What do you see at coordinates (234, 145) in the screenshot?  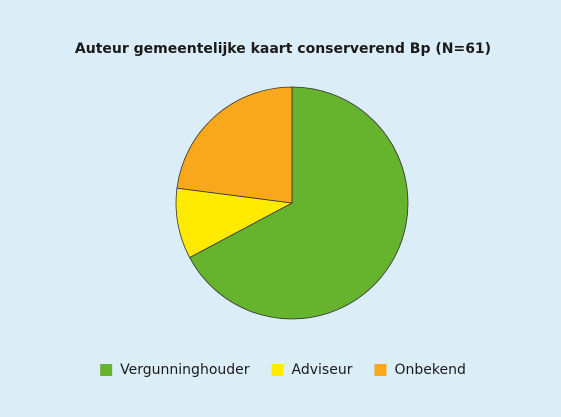 I see `pie-slice` at bounding box center [234, 145].